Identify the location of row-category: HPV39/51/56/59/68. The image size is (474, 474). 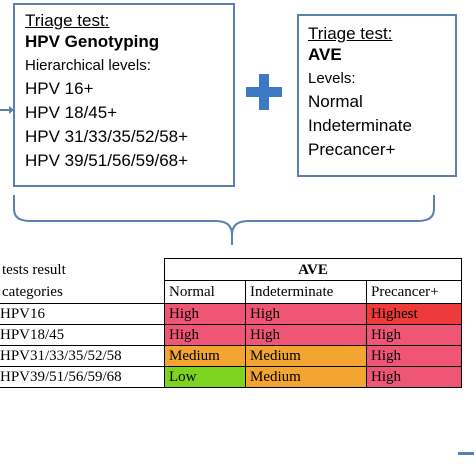
(82, 376).